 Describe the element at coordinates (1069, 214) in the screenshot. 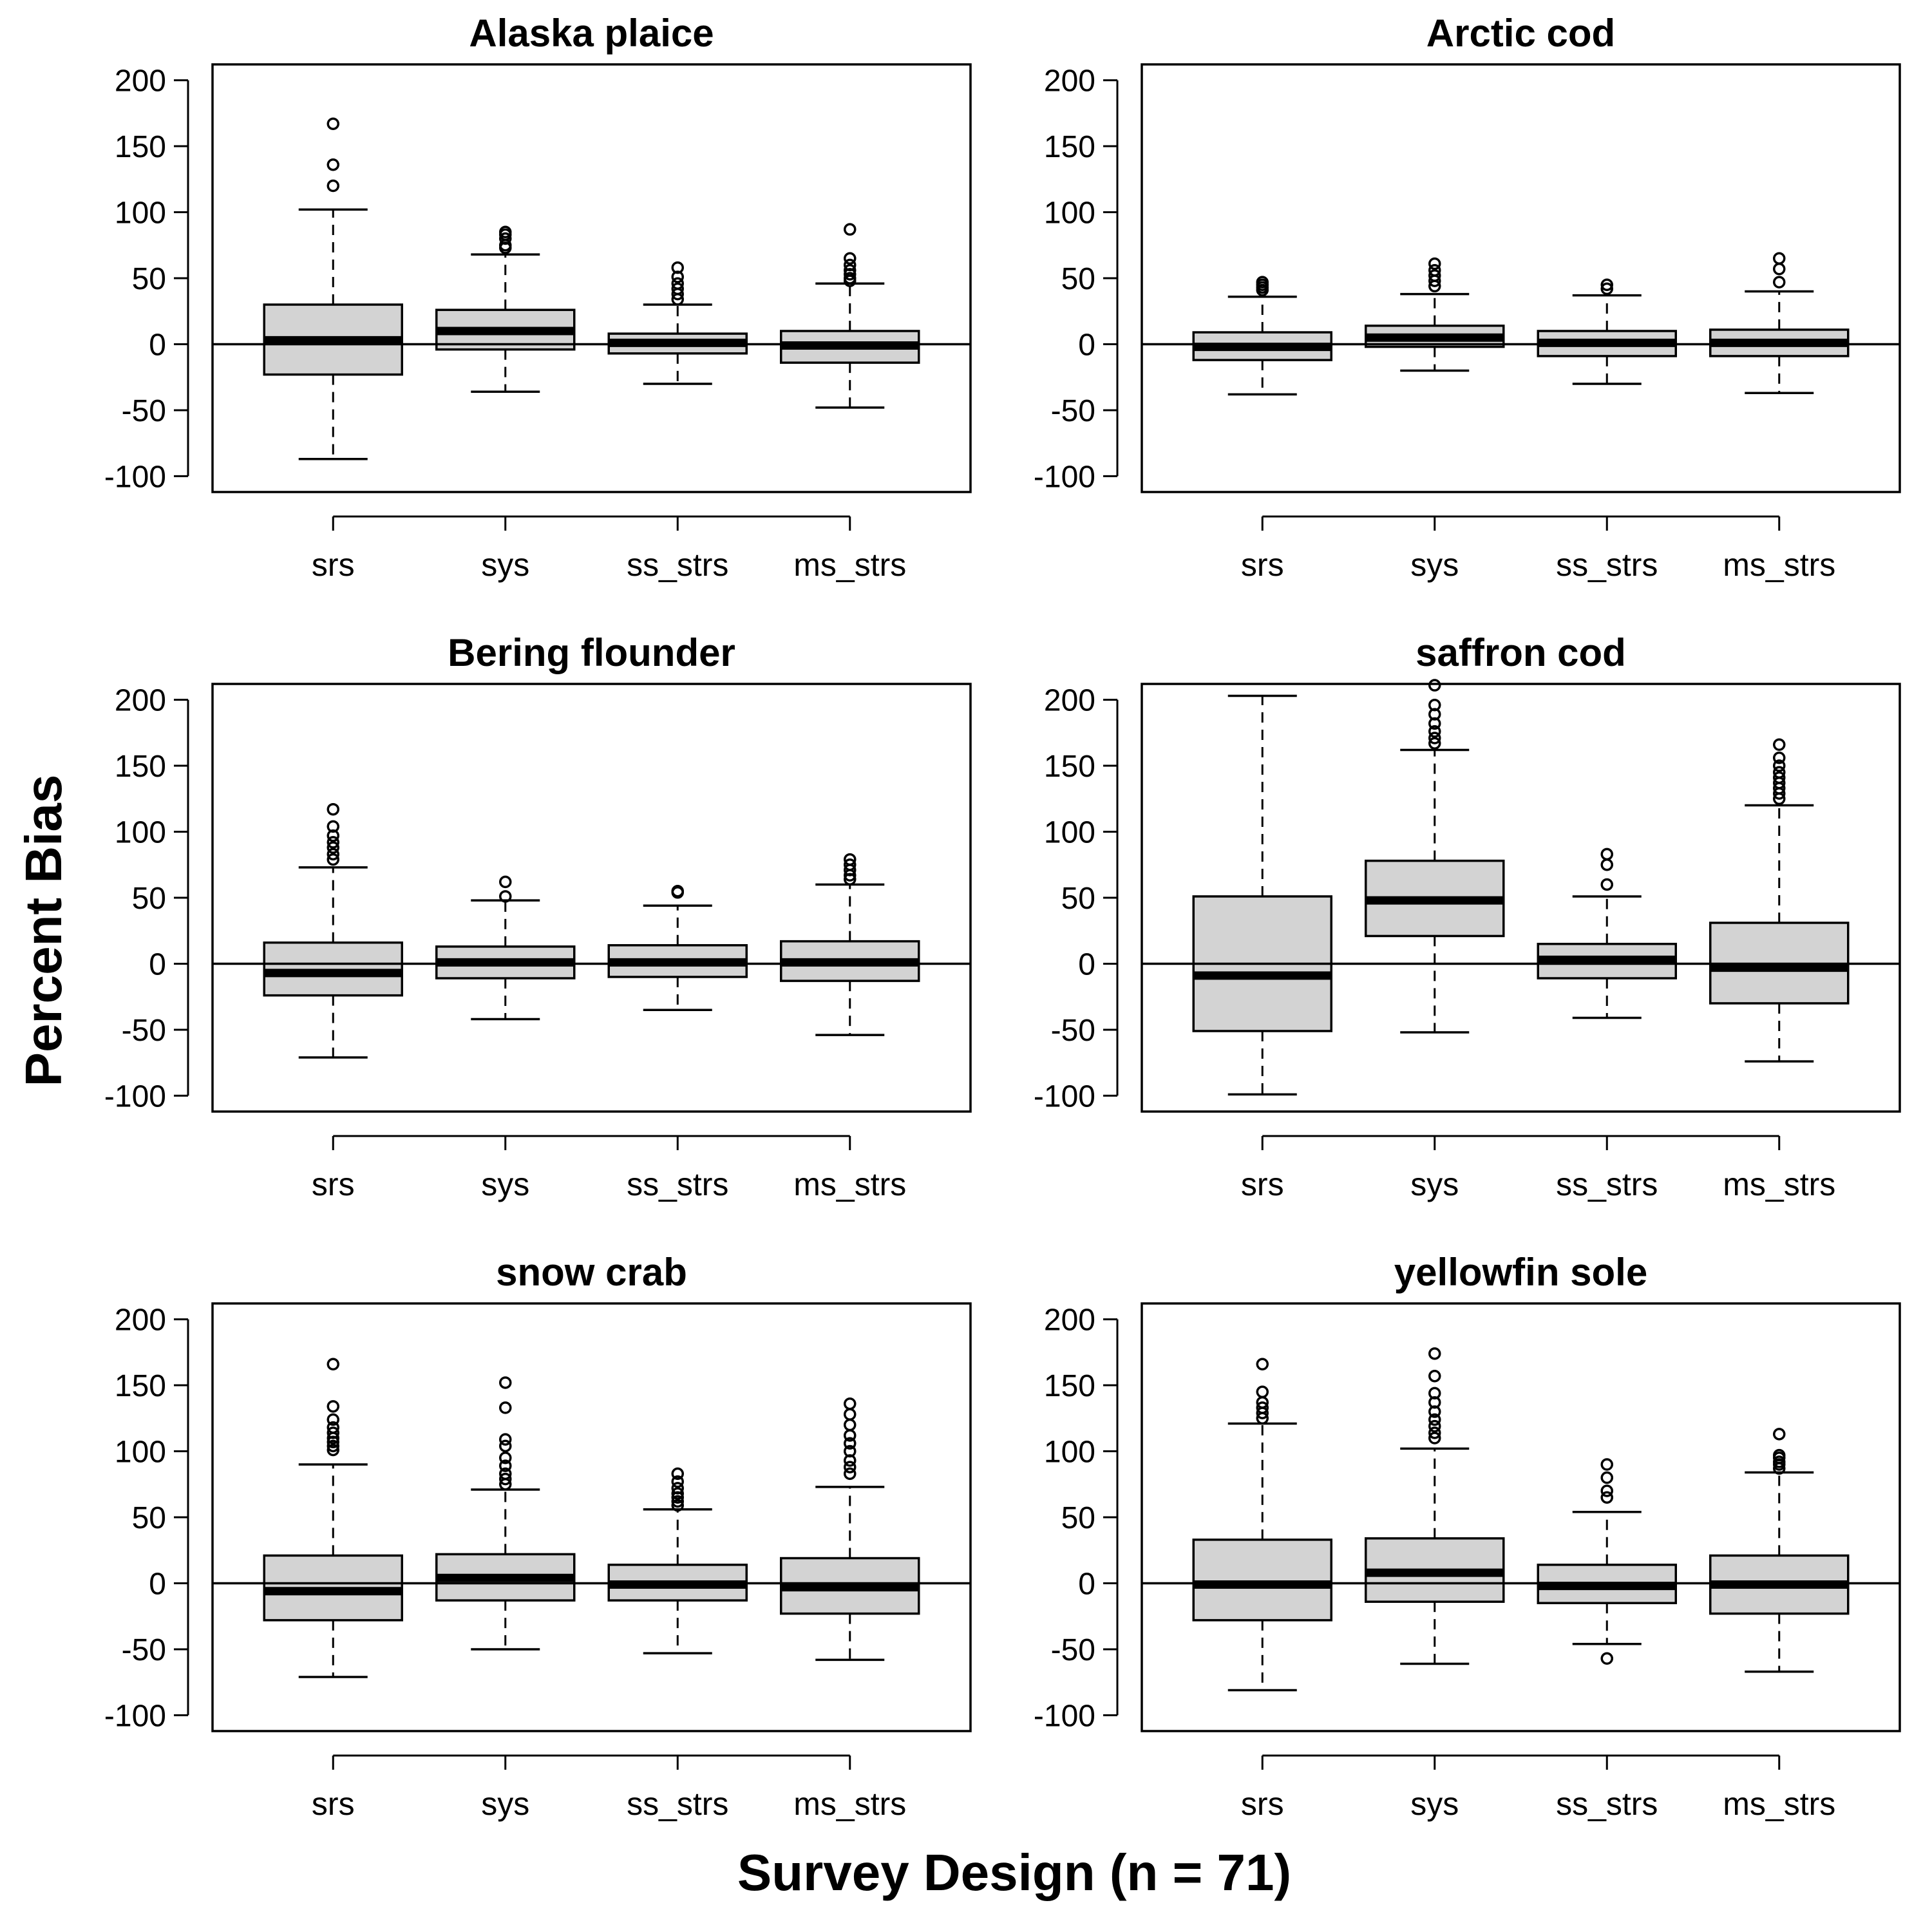

I see `y-tick-label: 100` at that location.